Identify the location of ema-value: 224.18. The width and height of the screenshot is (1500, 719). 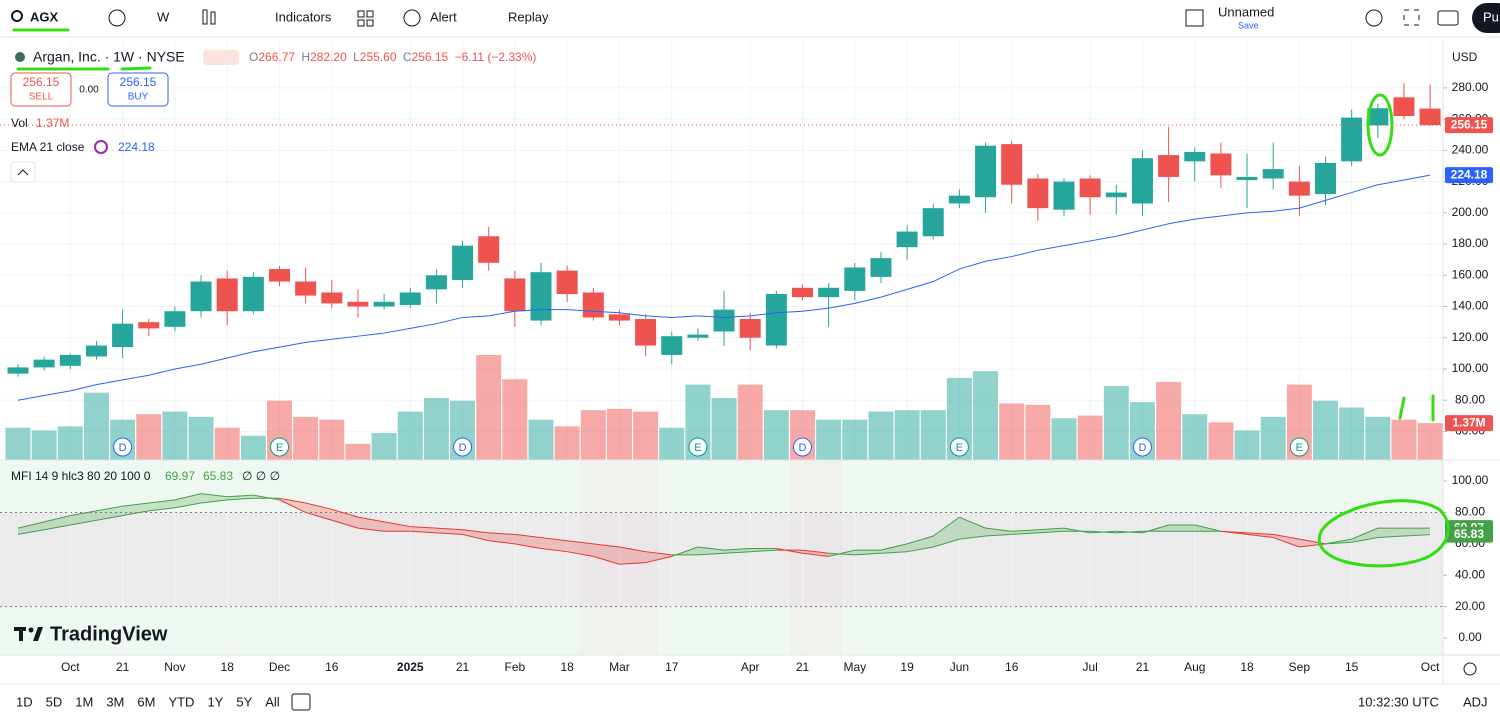
(136, 147).